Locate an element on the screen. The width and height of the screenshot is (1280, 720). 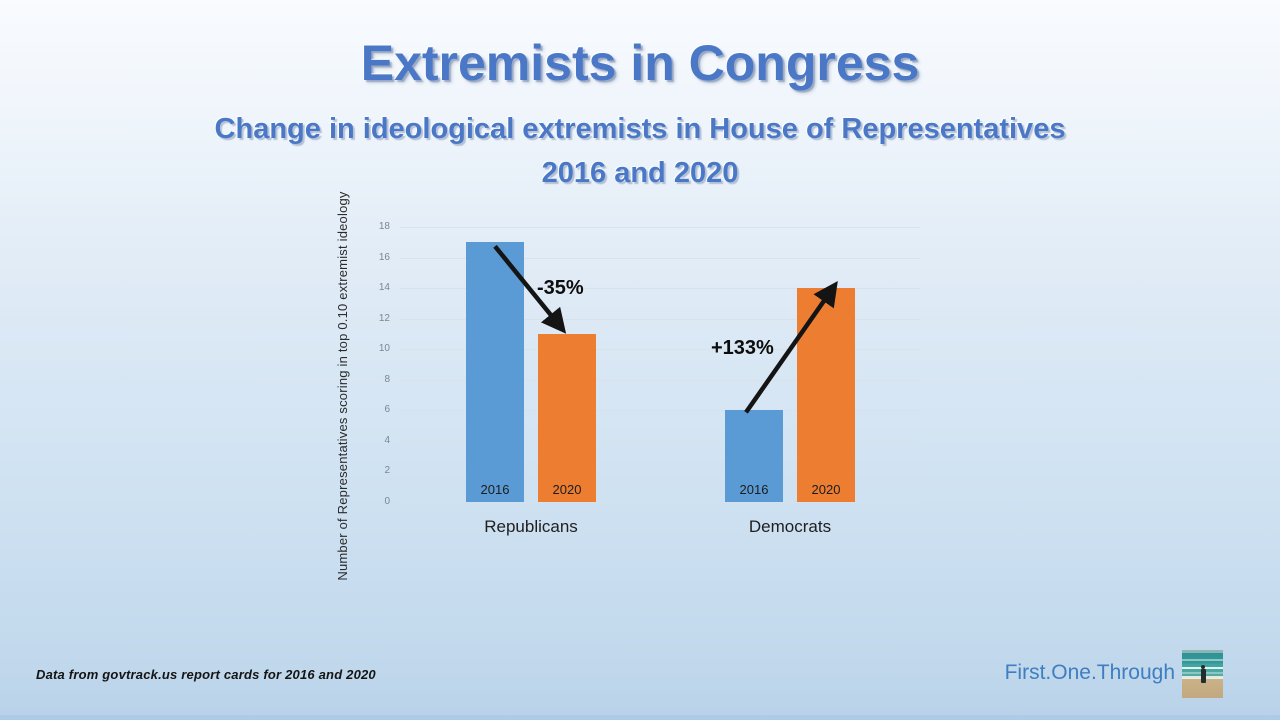
y-tick-label: 16 is located at coordinates (384, 257).